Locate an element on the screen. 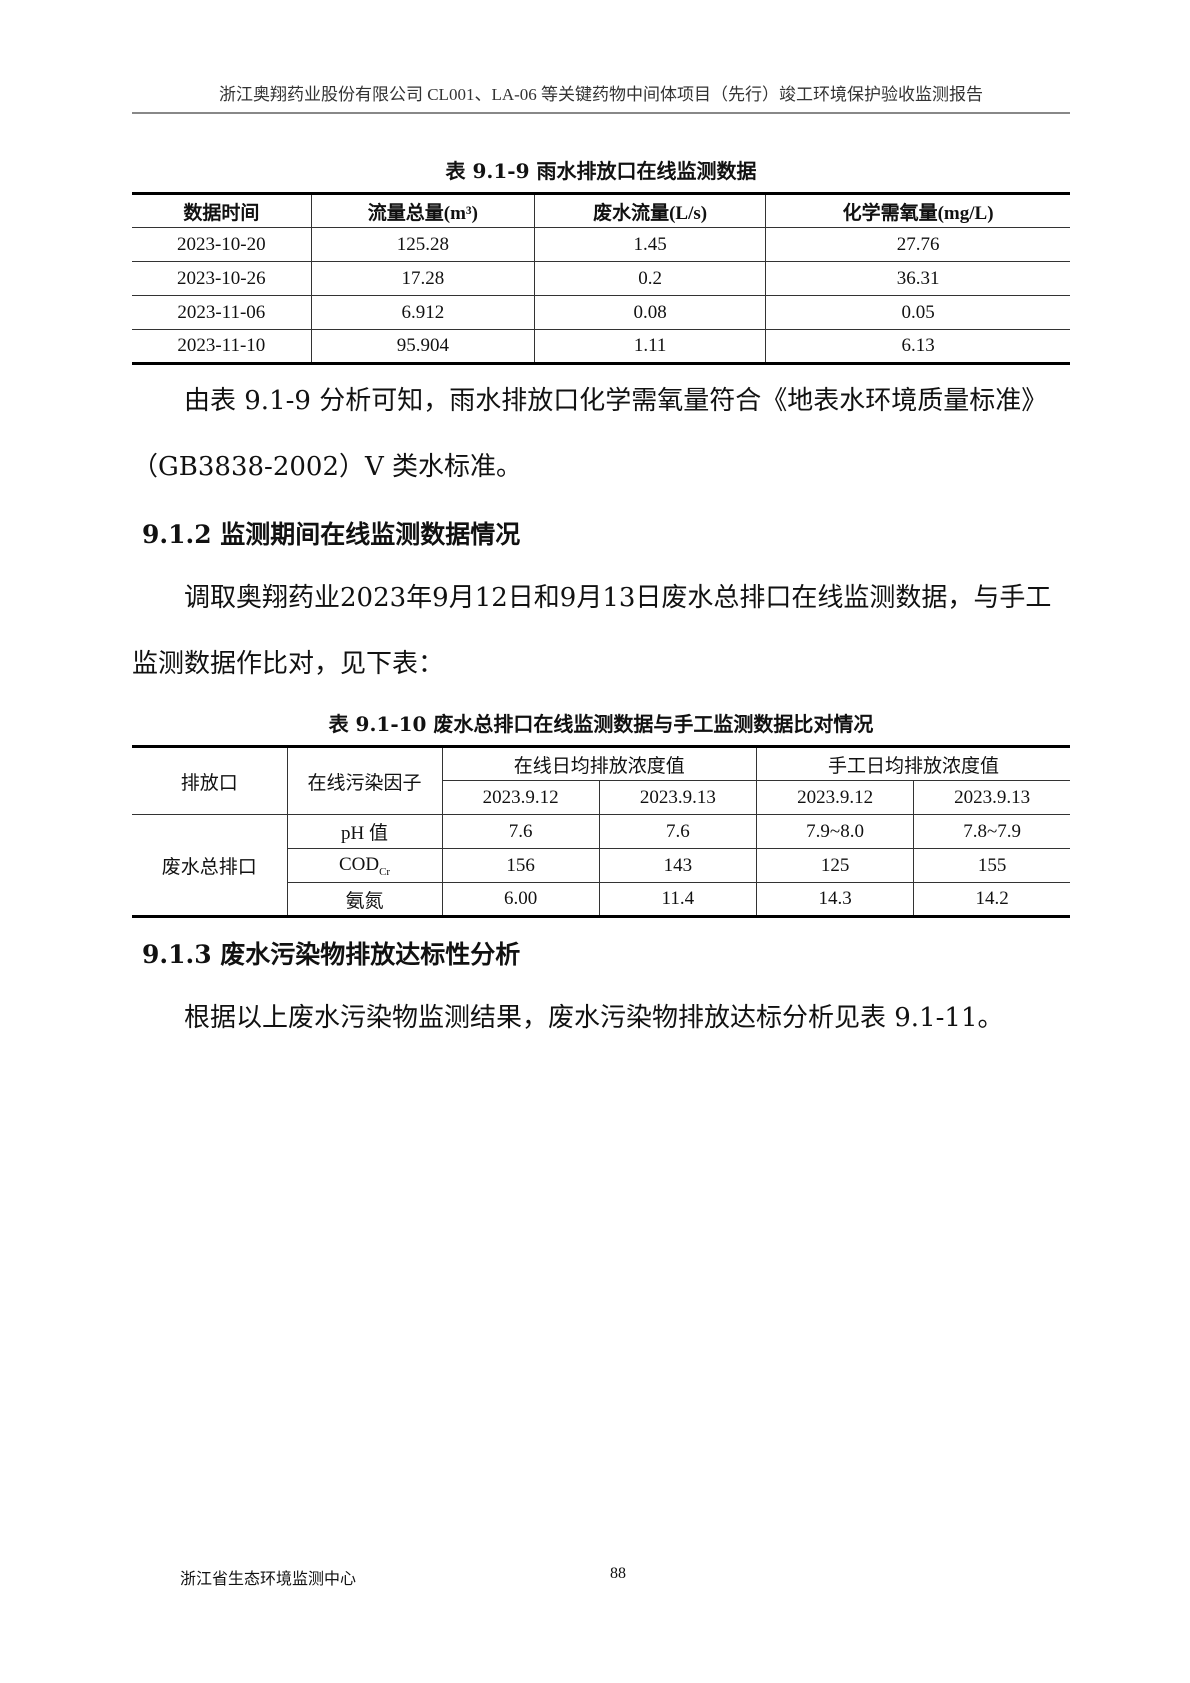 The image size is (1190, 1683). cell: 1.11 is located at coordinates (650, 346).